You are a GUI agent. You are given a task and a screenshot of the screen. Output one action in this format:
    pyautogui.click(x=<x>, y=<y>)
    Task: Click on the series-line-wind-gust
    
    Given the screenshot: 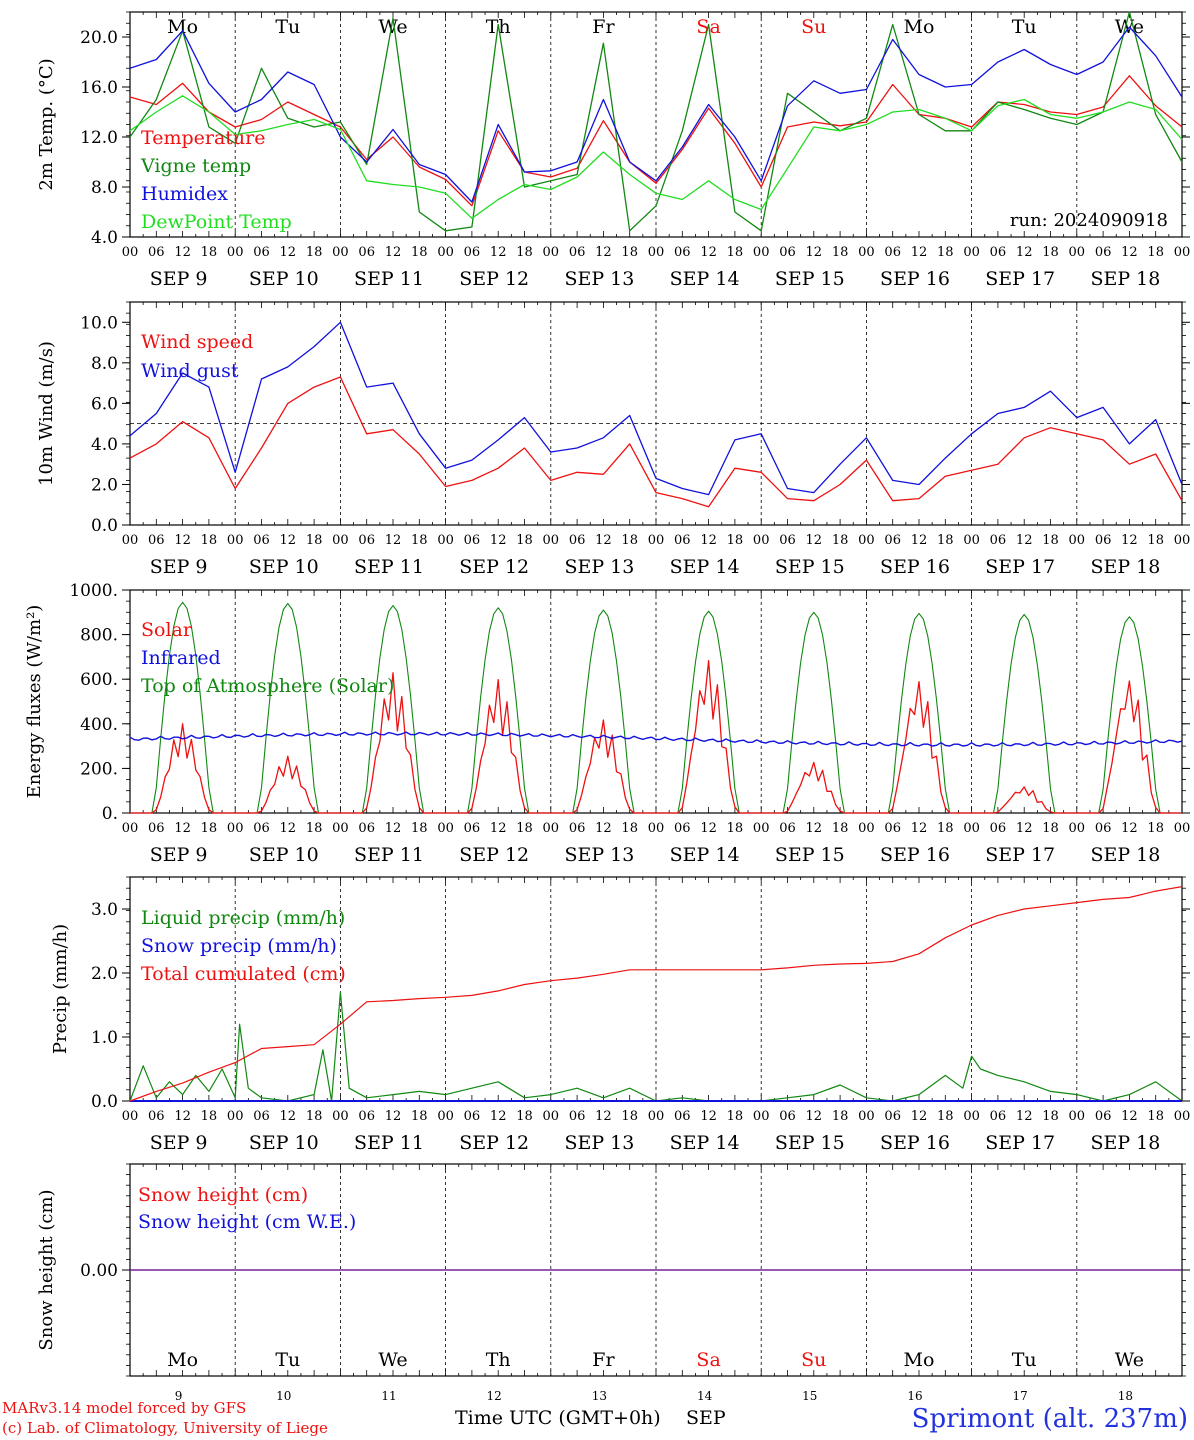 What is the action you would take?
    pyautogui.click(x=656, y=408)
    